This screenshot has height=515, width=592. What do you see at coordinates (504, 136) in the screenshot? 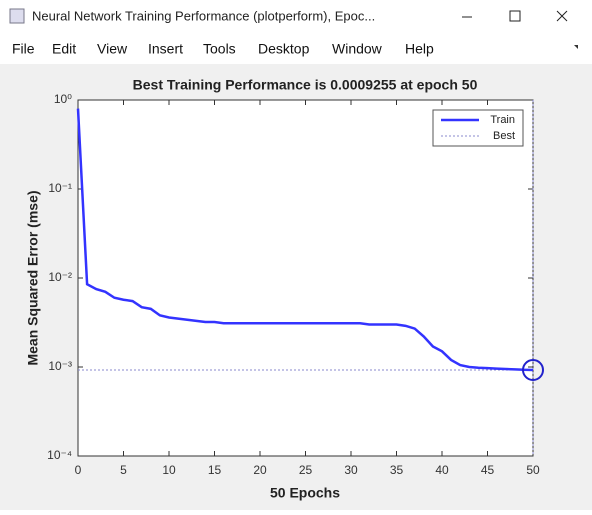
I see `legend-label: Best` at bounding box center [504, 136].